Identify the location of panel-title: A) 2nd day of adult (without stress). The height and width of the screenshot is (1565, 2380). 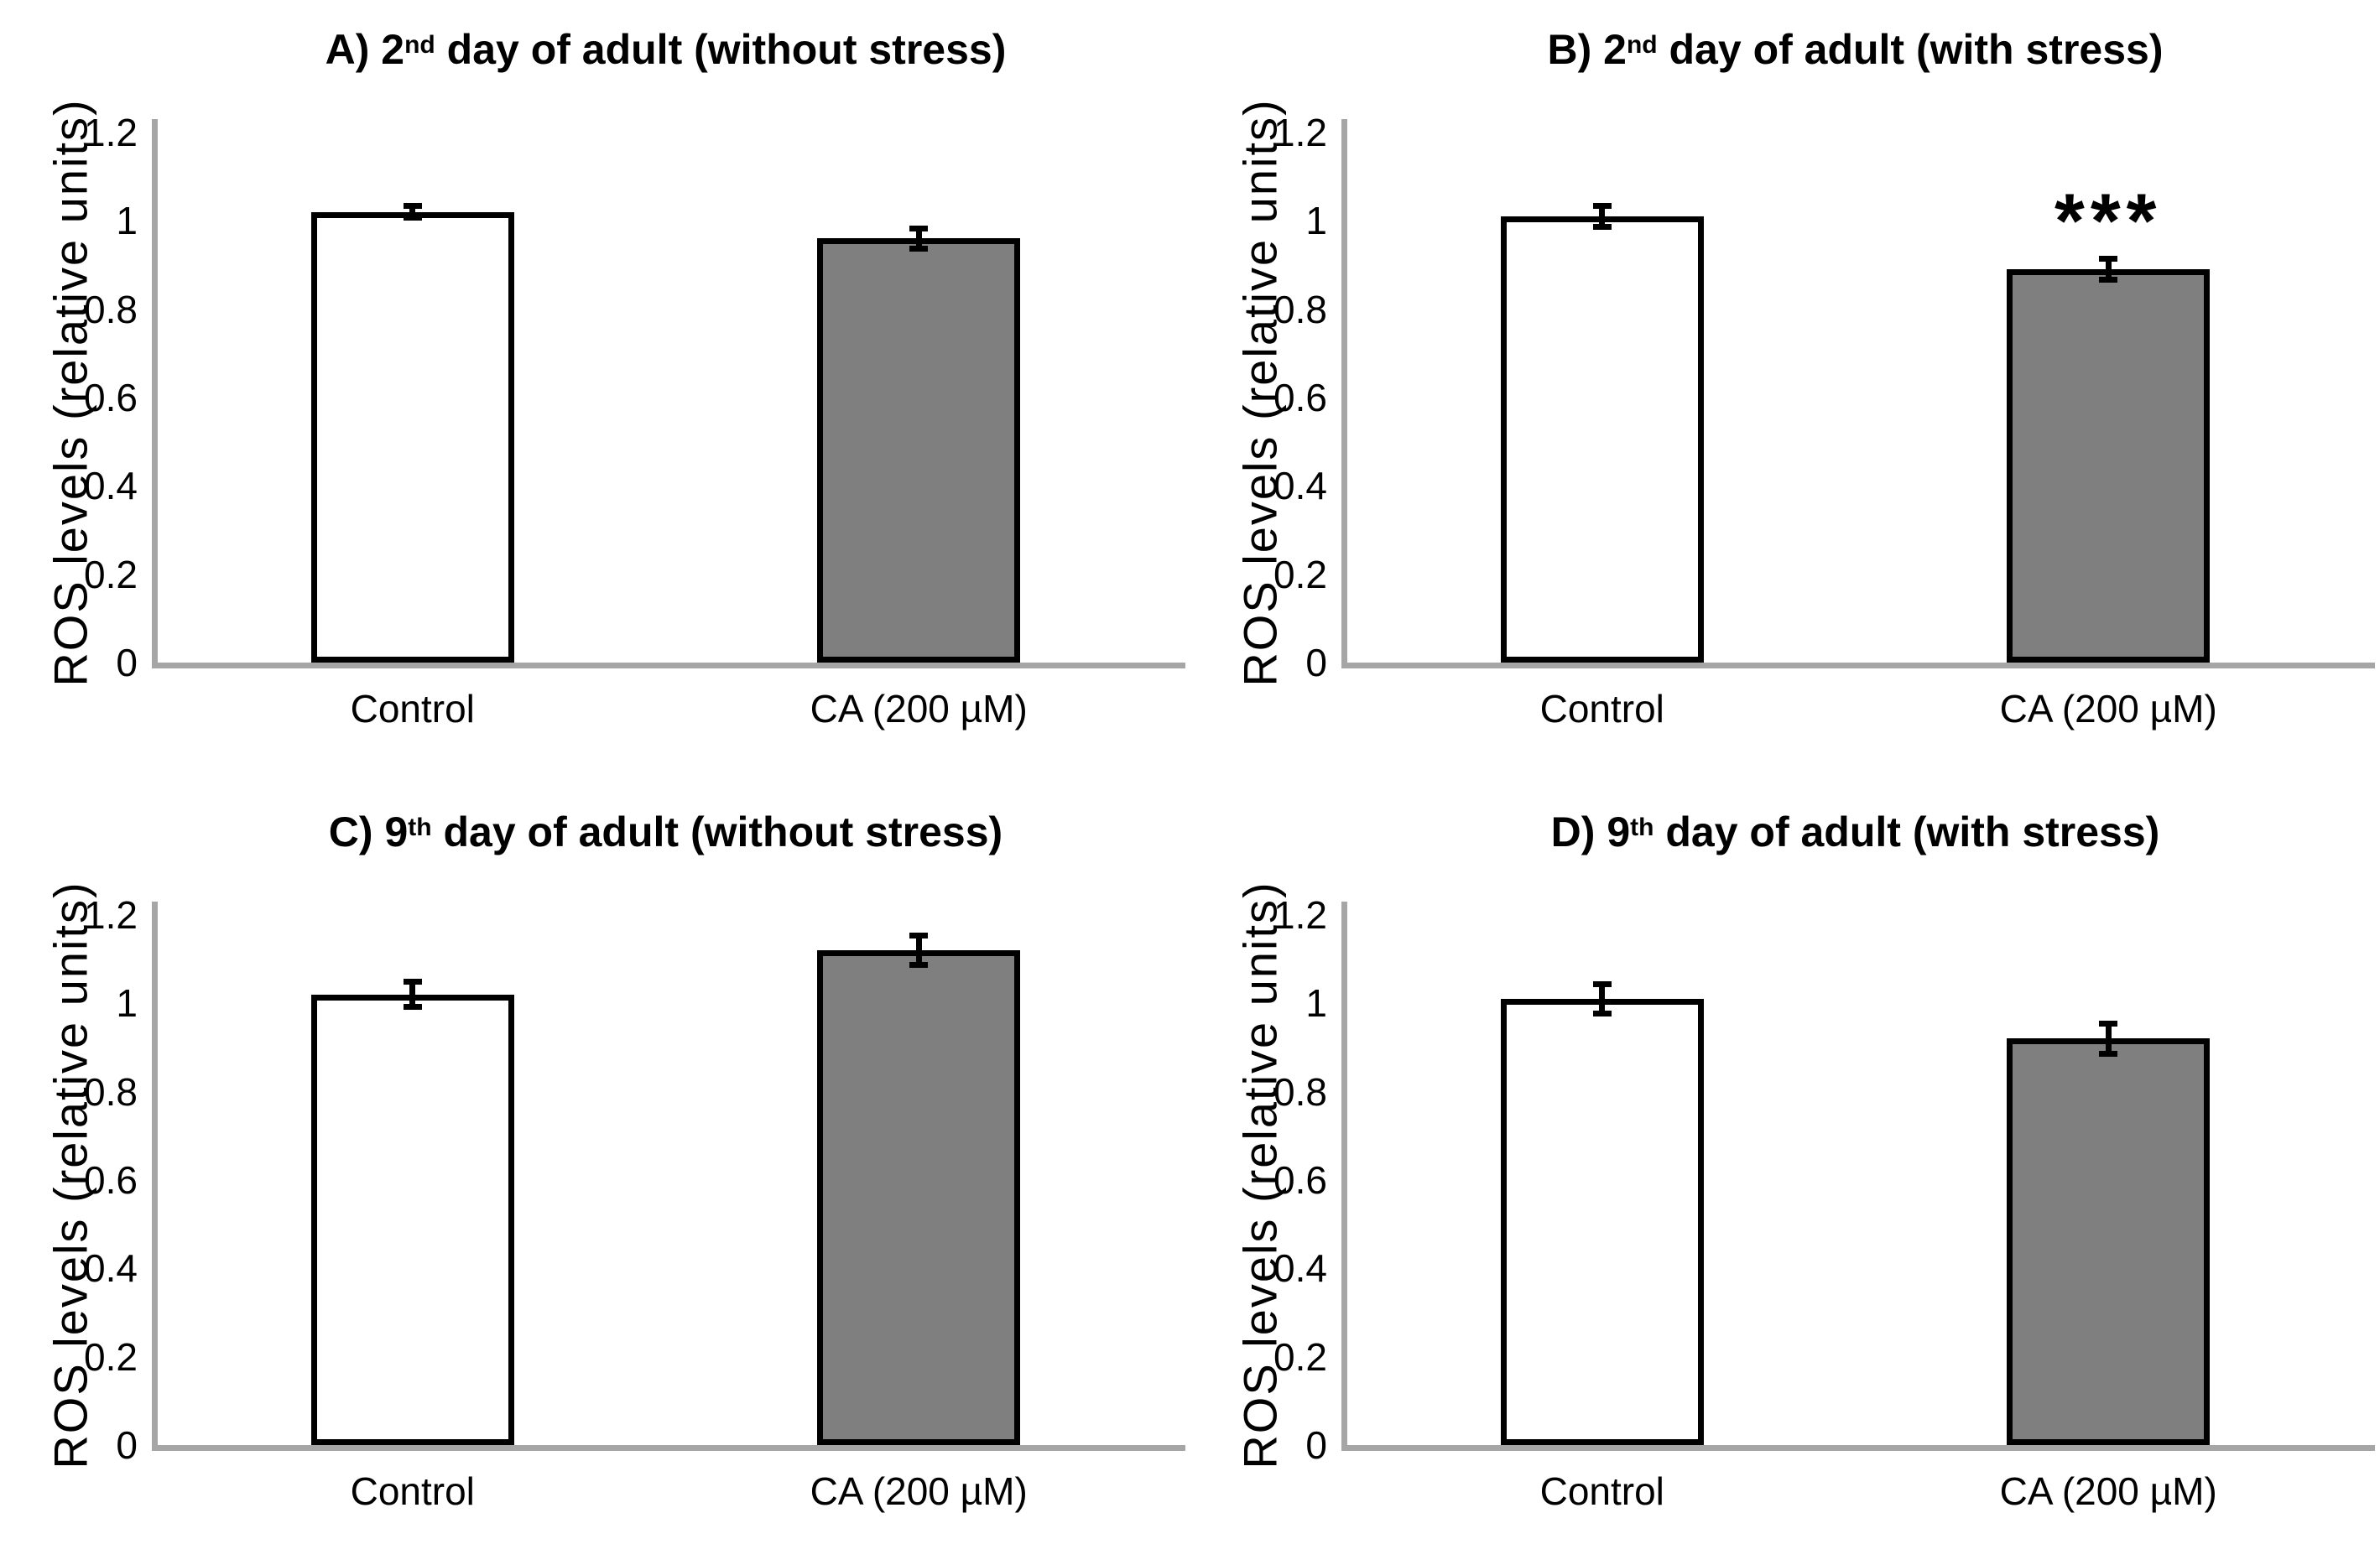
(665, 49).